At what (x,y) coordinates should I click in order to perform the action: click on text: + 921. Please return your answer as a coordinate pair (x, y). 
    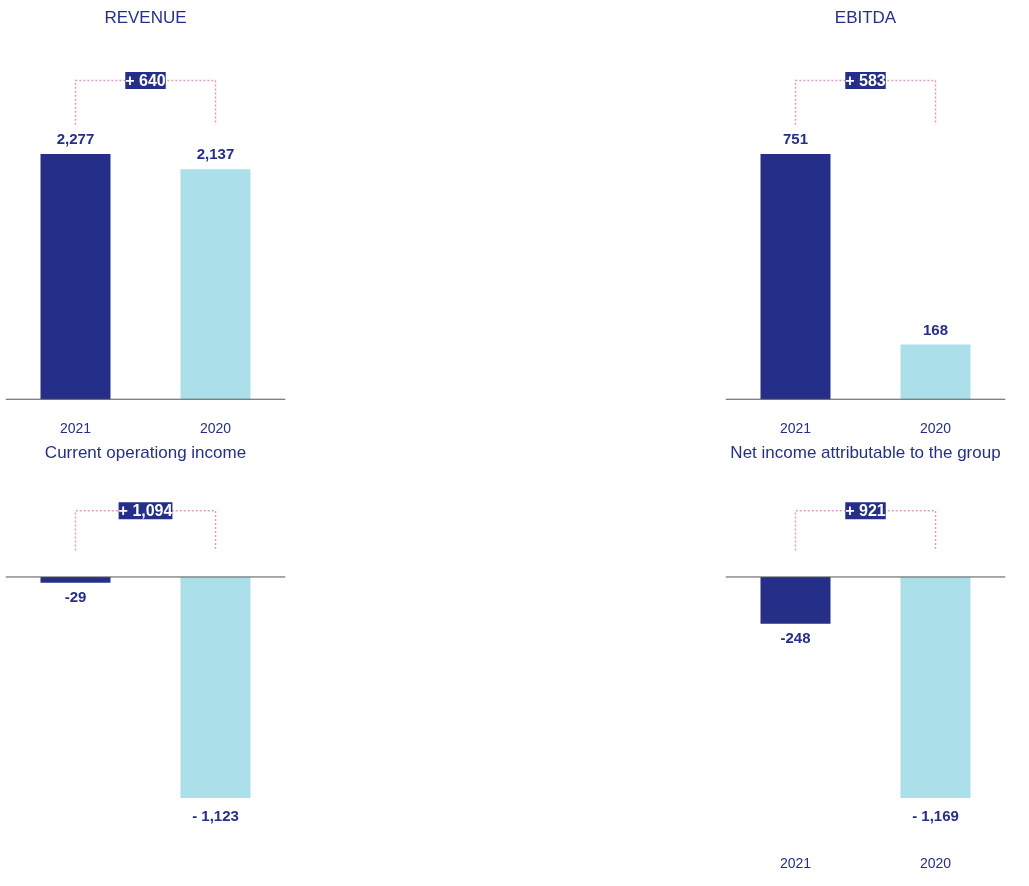
    Looking at the image, I should click on (865, 511).